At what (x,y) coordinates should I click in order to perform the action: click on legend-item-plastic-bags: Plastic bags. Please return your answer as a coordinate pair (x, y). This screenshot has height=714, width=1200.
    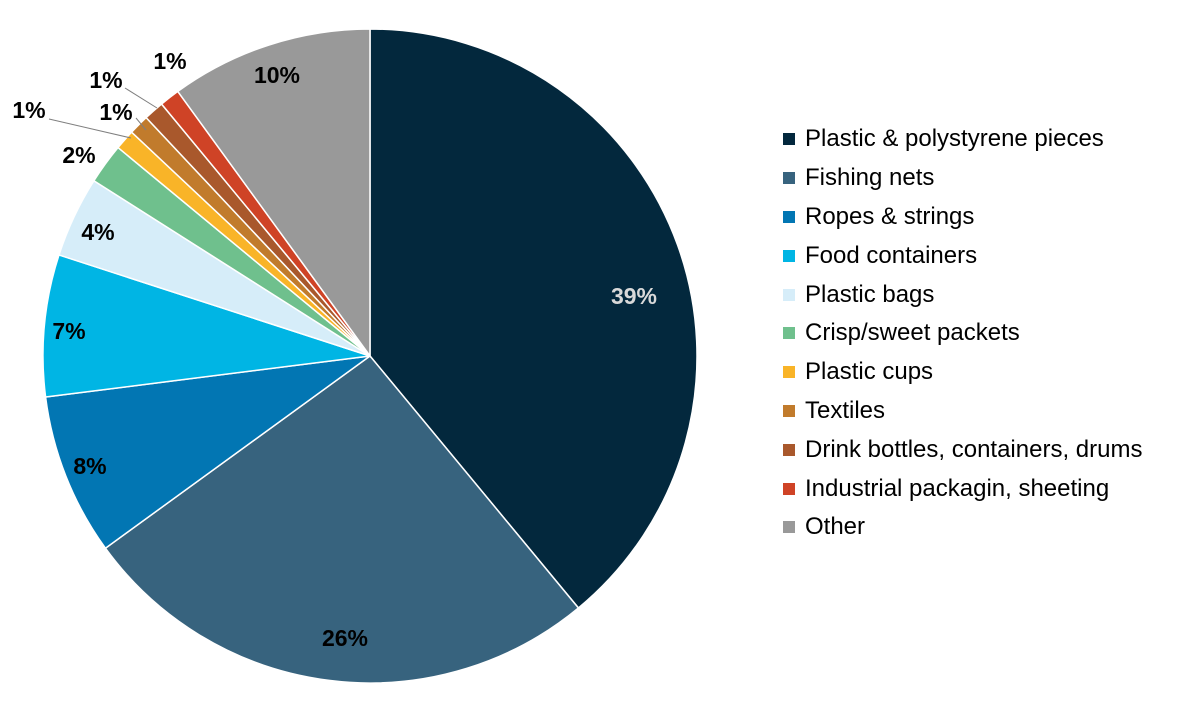
    Looking at the image, I should click on (962, 294).